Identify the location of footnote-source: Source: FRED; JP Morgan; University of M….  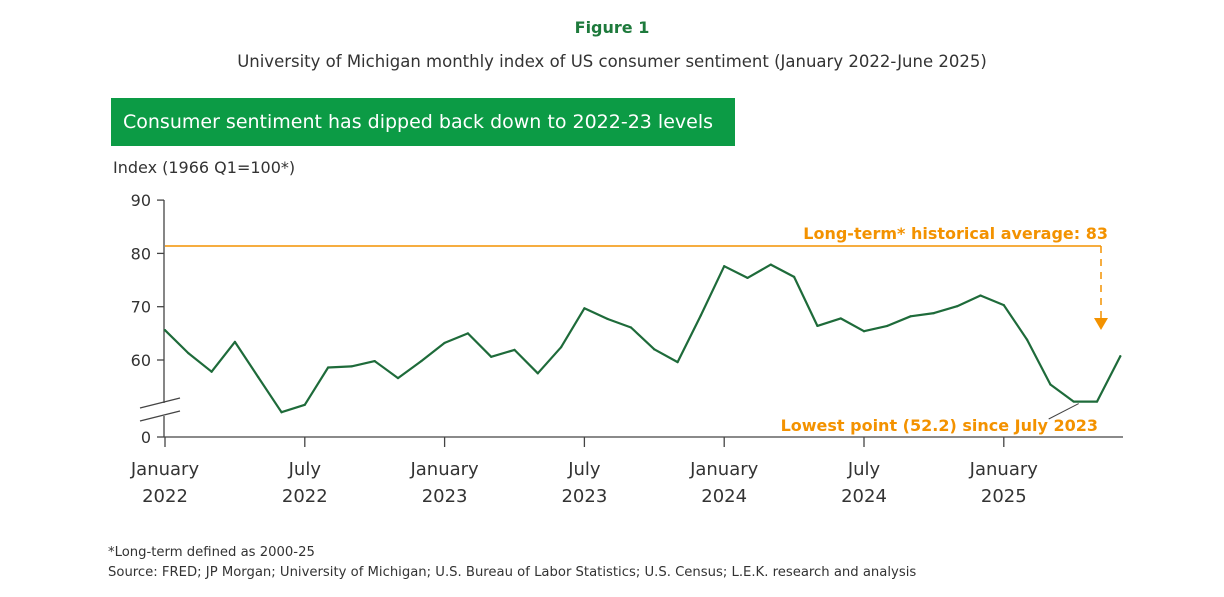
(512, 572).